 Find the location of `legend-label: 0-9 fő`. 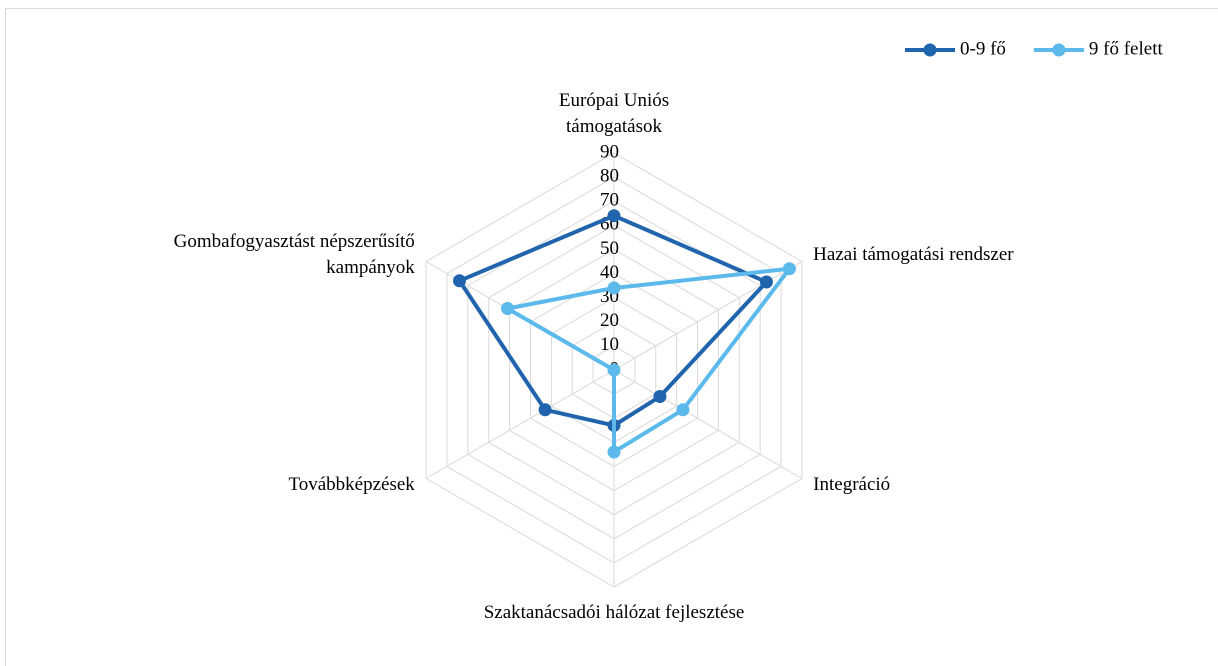

legend-label: 0-9 fő is located at coordinates (983, 48).